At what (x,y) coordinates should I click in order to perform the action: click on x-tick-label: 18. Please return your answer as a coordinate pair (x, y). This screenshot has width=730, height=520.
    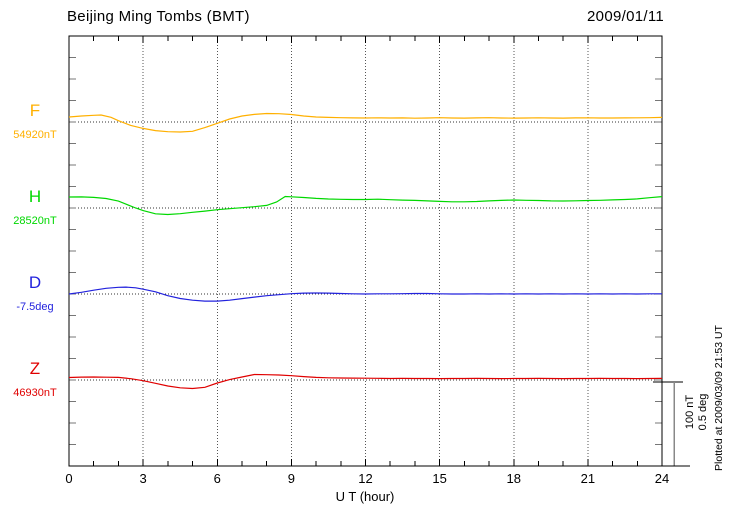
    Looking at the image, I should click on (513, 478).